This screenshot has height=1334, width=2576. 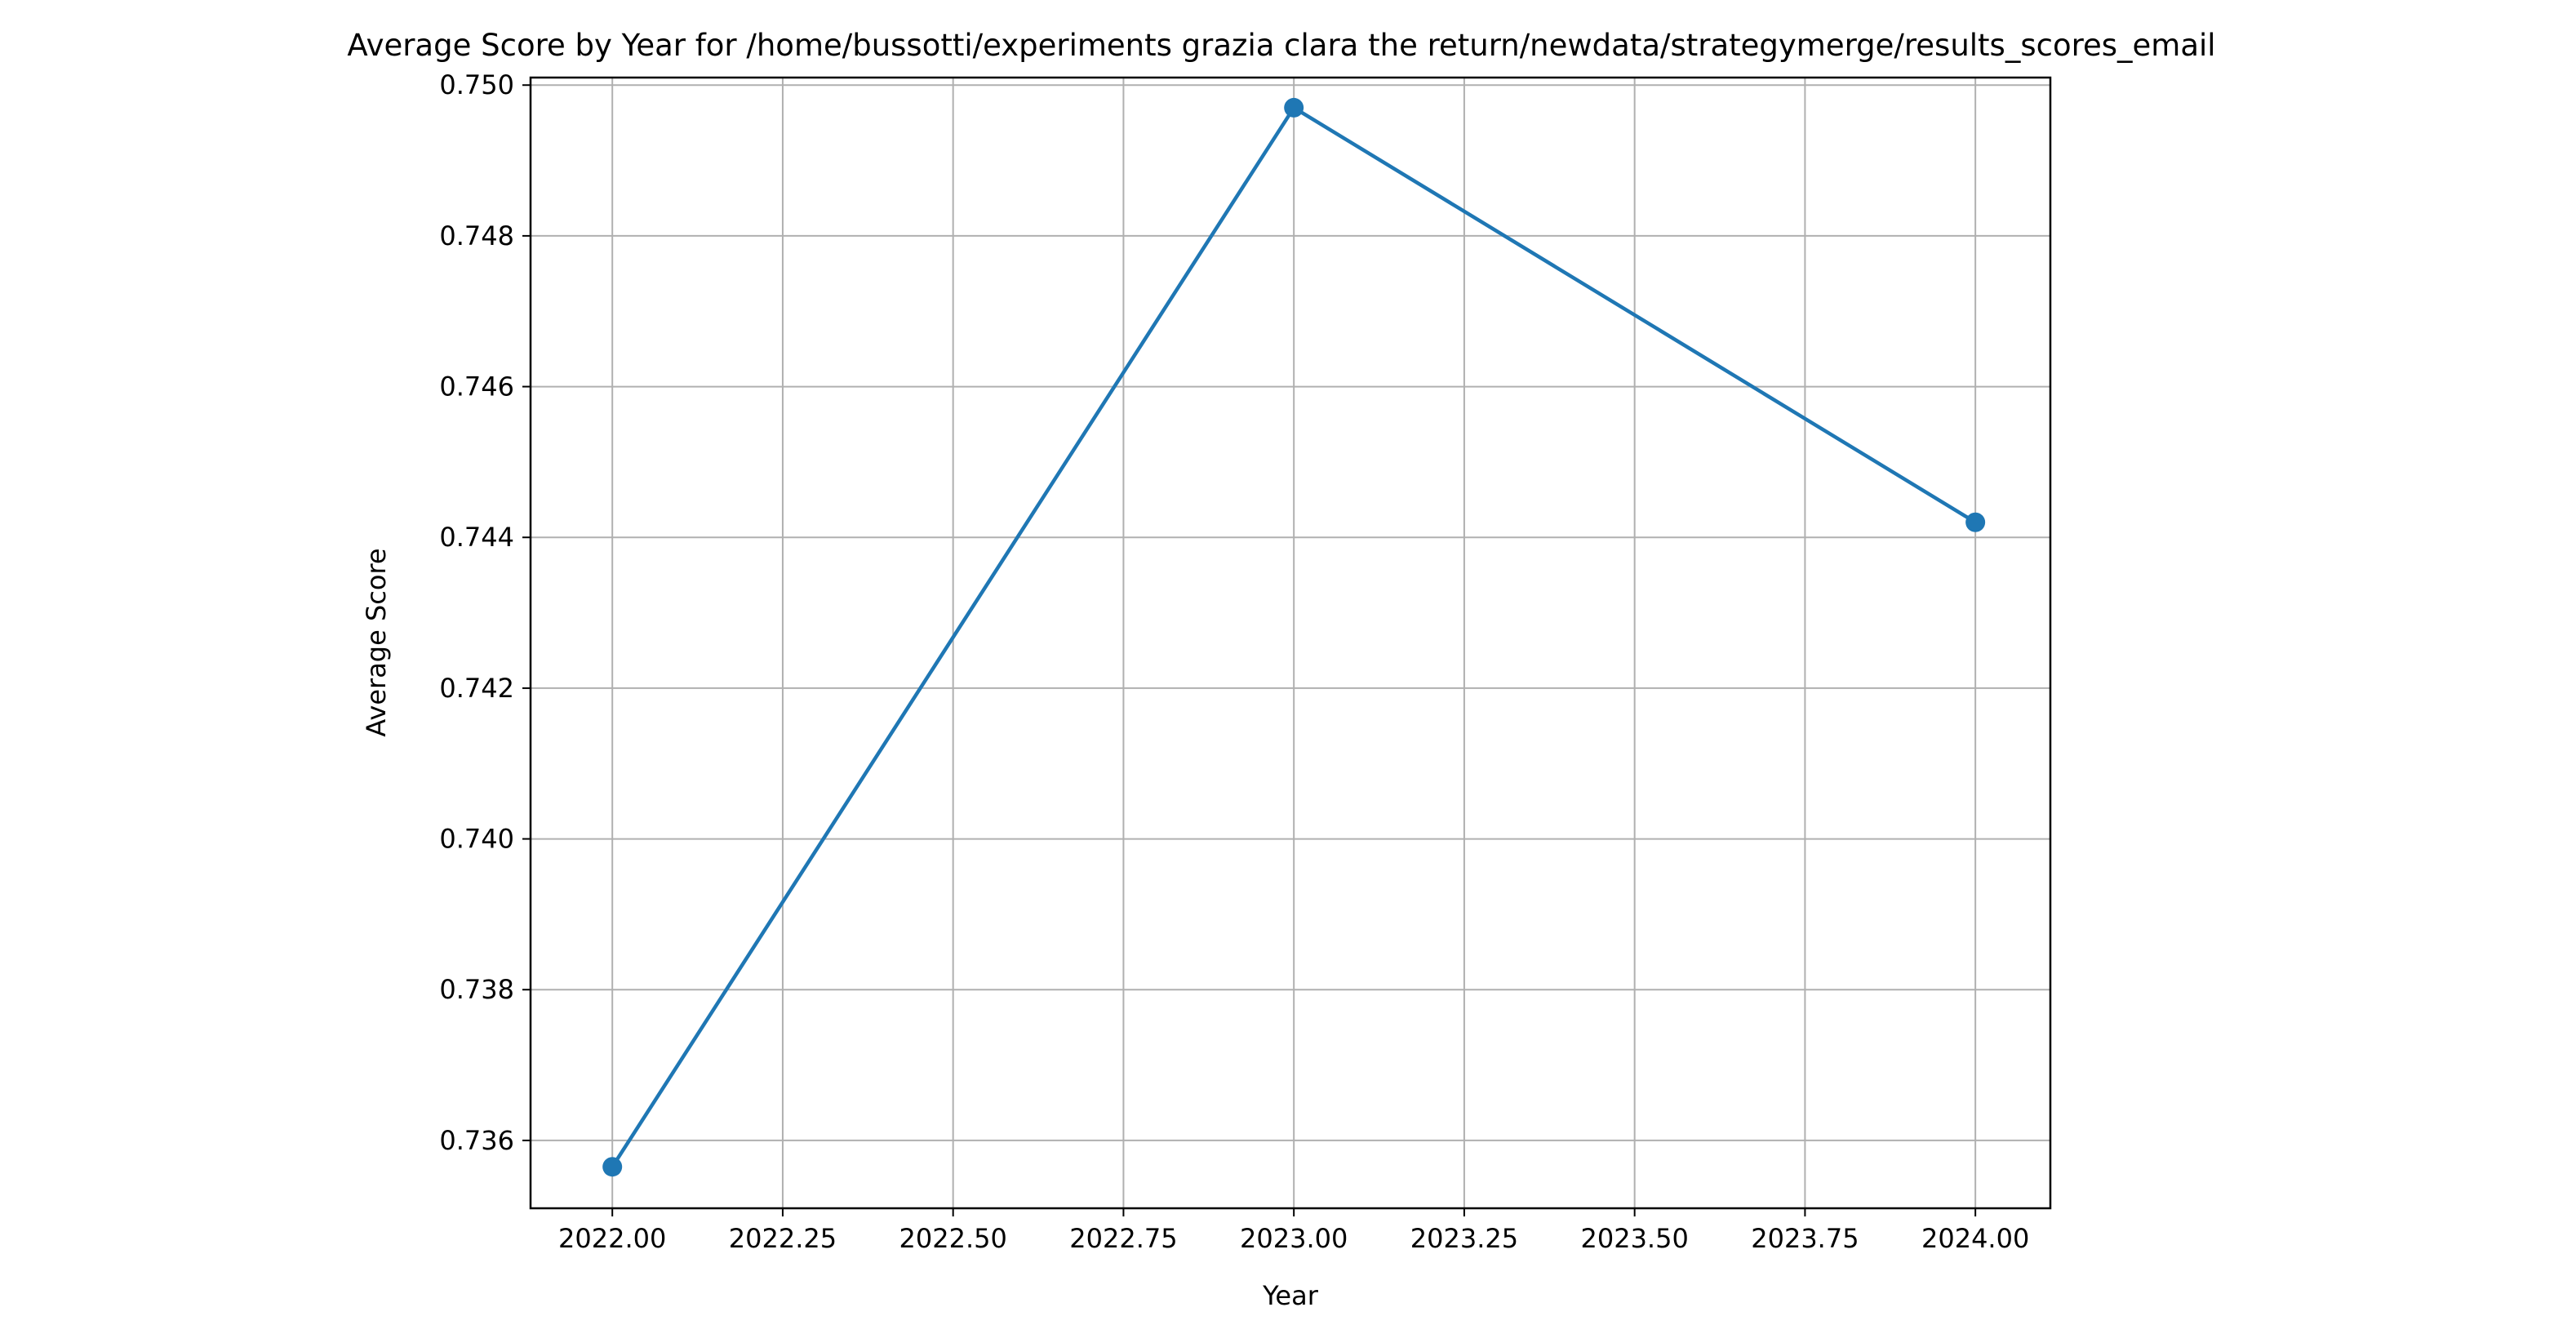 What do you see at coordinates (1123, 1238) in the screenshot?
I see `x-tick-label: 2022.75` at bounding box center [1123, 1238].